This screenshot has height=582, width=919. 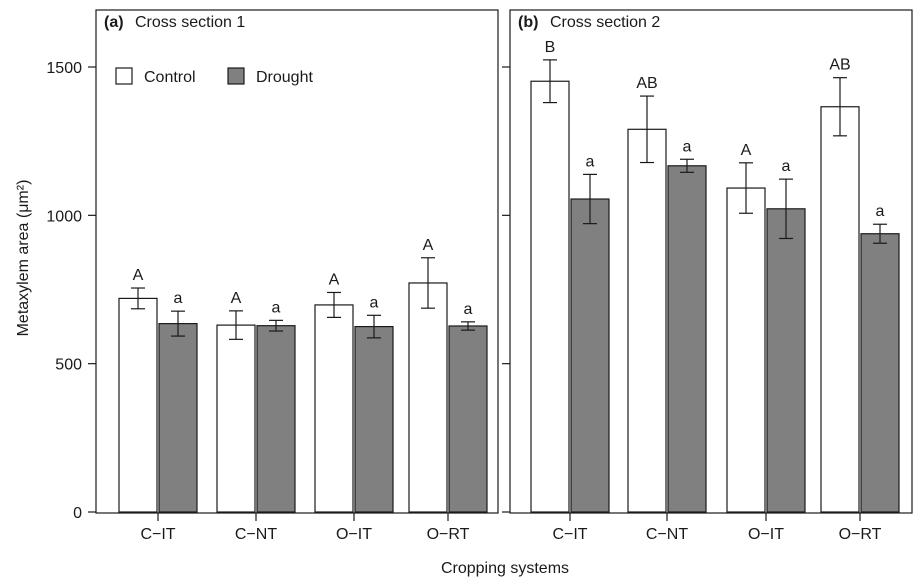 What do you see at coordinates (68, 365) in the screenshot?
I see `y-tick-label: 500` at bounding box center [68, 365].